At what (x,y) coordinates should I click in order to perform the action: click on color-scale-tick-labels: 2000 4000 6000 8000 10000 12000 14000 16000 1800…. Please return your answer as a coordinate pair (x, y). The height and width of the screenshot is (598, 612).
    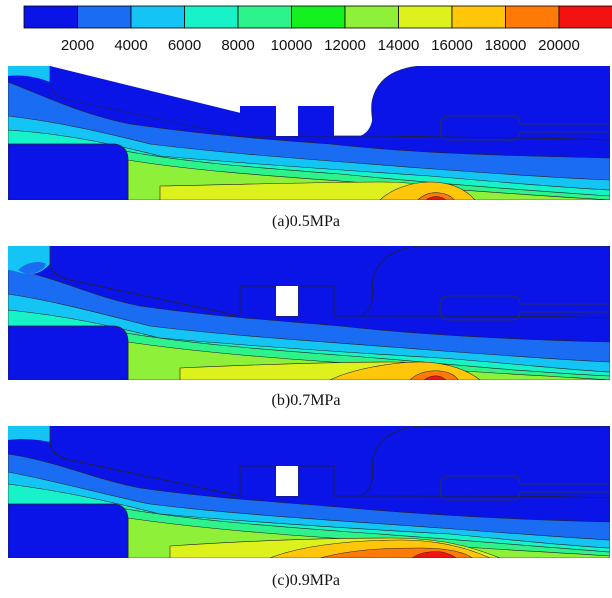
    Looking at the image, I should click on (320, 45).